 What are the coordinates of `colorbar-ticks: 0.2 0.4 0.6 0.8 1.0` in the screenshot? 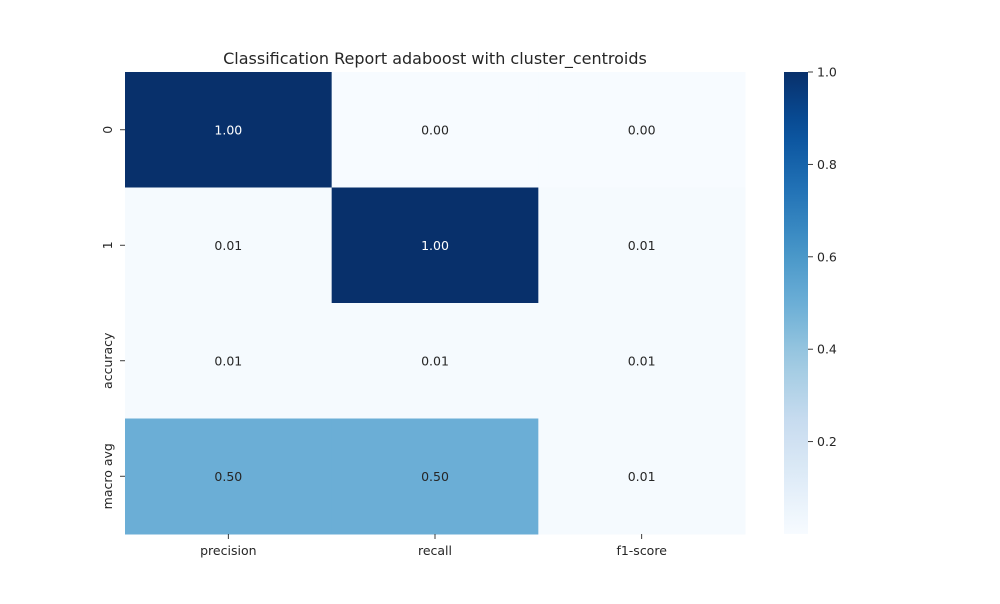 It's located at (822, 257).